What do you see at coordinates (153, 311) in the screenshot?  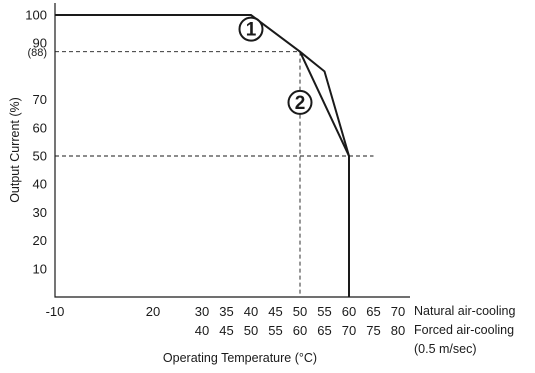 I see `x-tick-label-natural: 20` at bounding box center [153, 311].